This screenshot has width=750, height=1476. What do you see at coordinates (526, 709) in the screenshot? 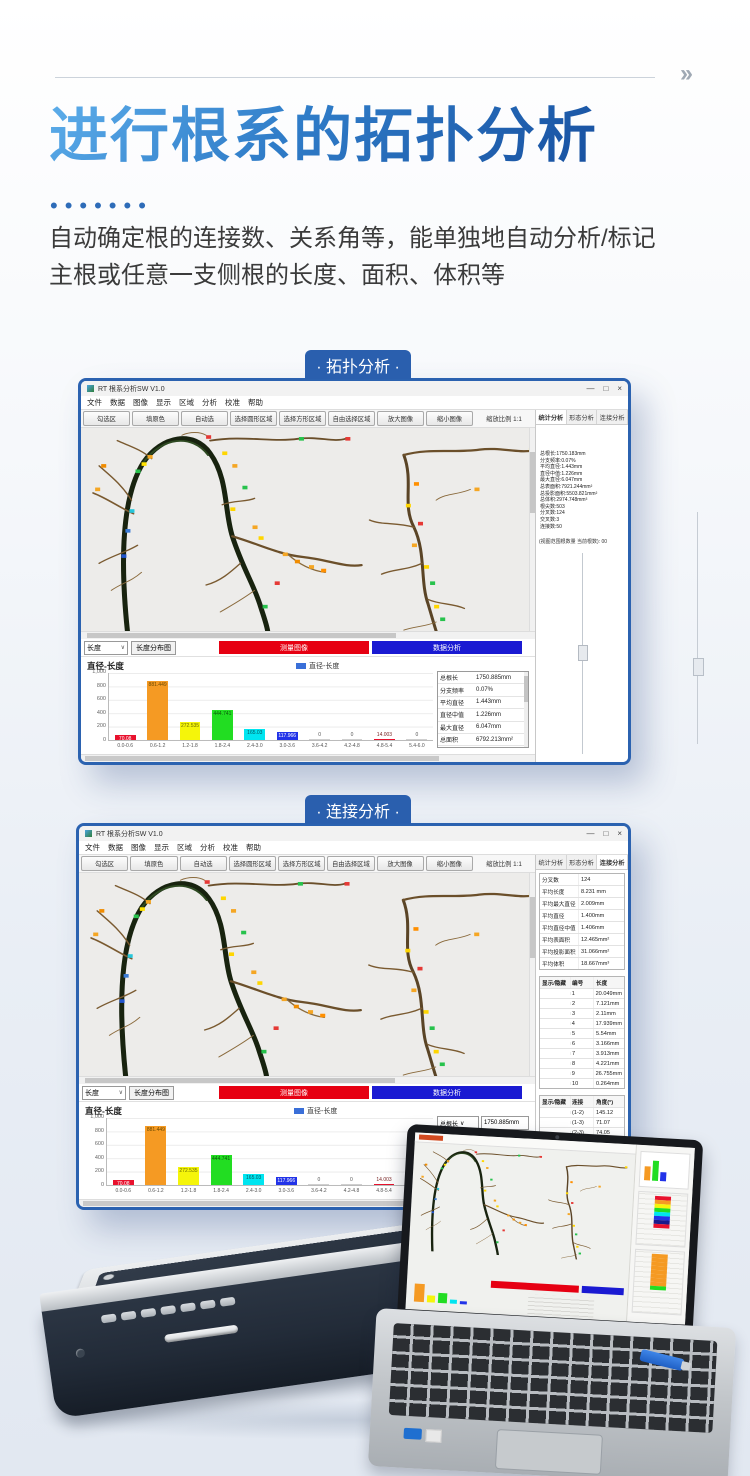
I see `table-scrollbar` at bounding box center [526, 709].